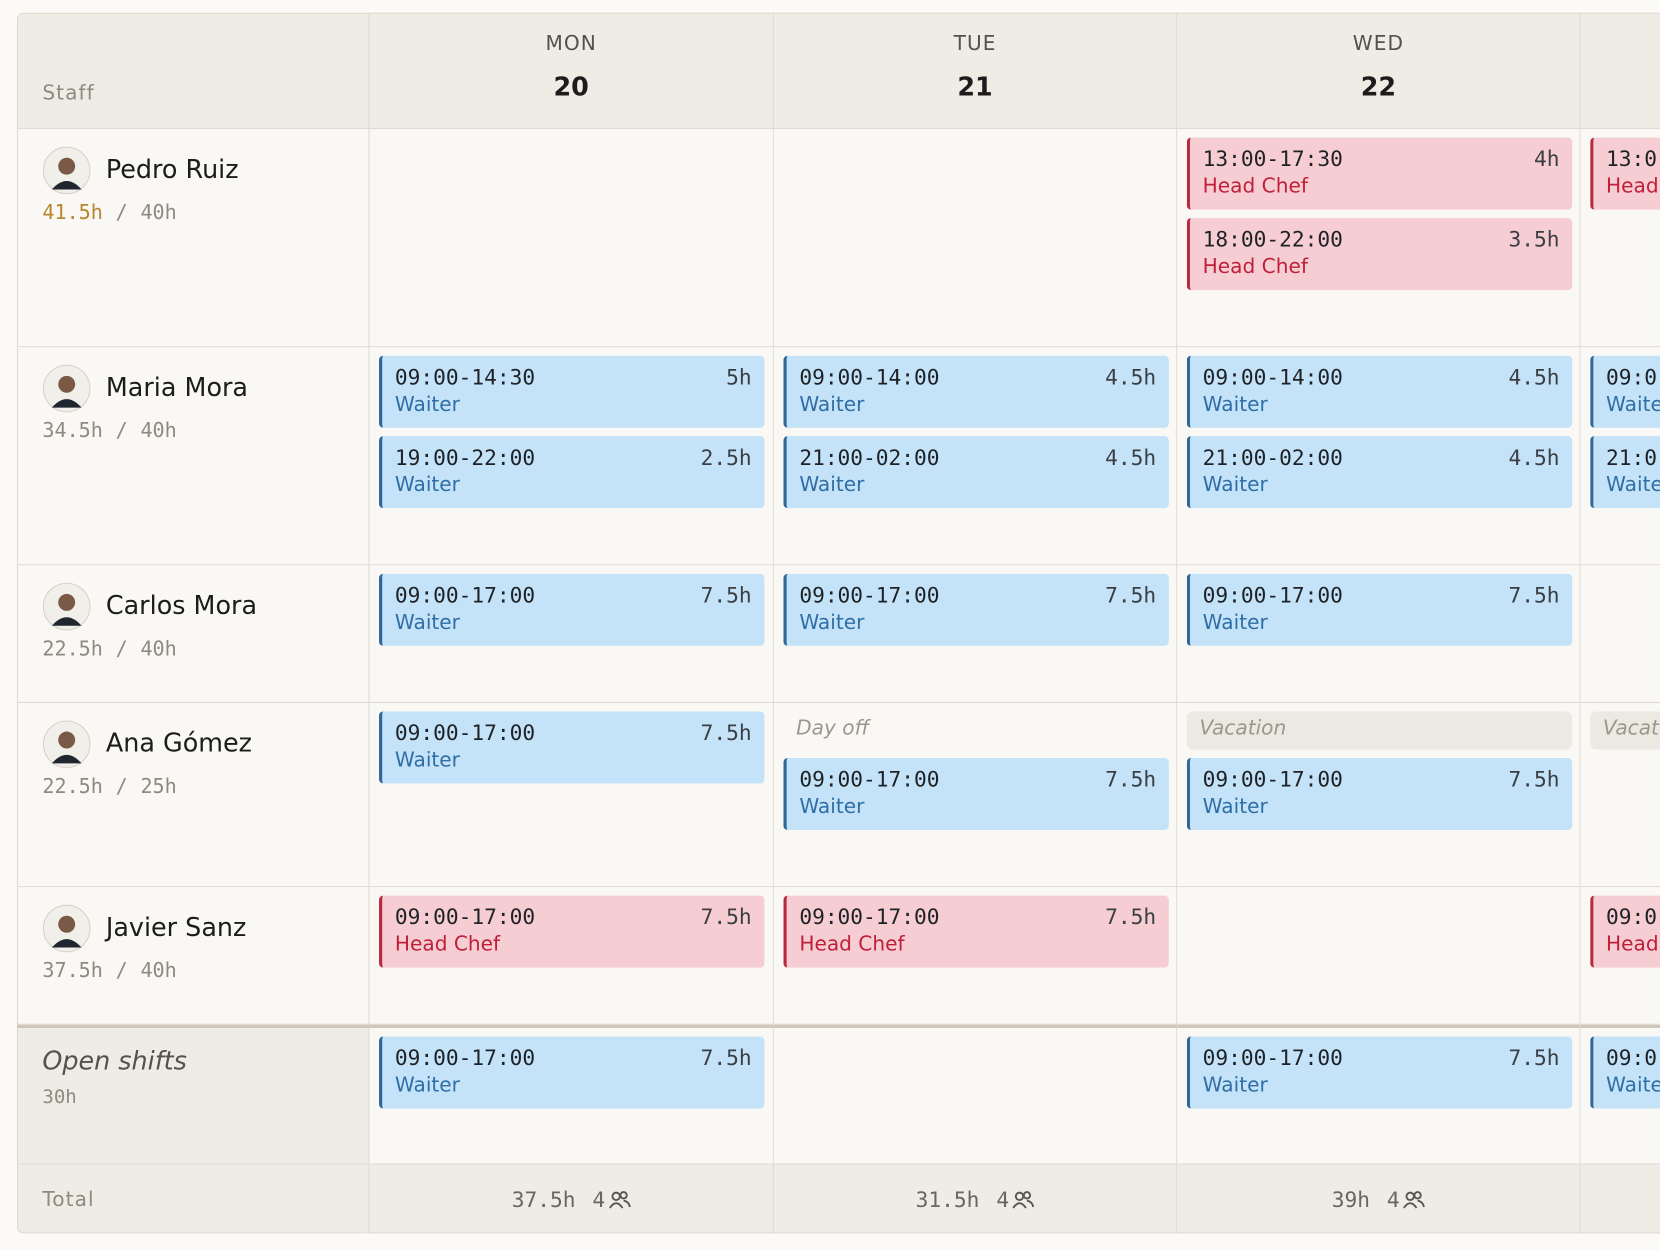 This screenshot has width=1660, height=1250. Describe the element at coordinates (571, 43) in the screenshot. I see `weekday: MON` at that location.